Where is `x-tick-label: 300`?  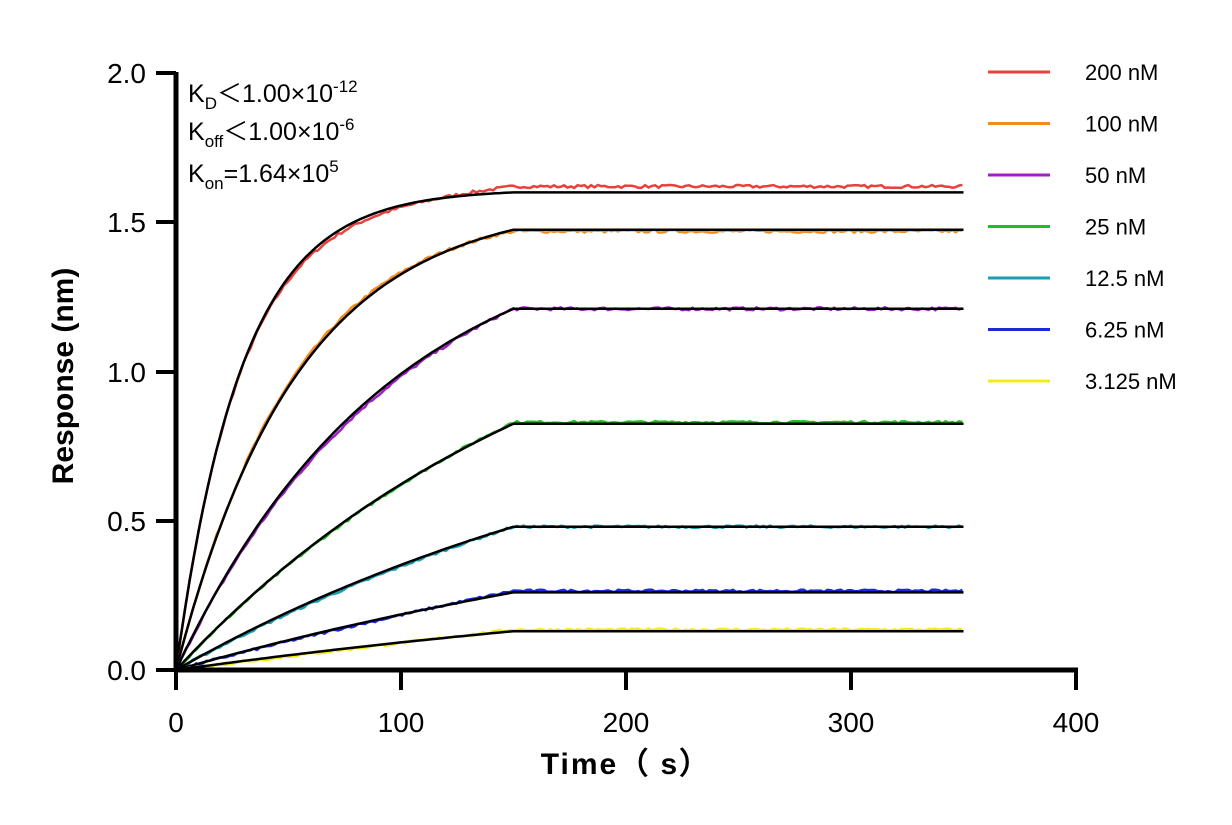 x-tick-label: 300 is located at coordinates (851, 722).